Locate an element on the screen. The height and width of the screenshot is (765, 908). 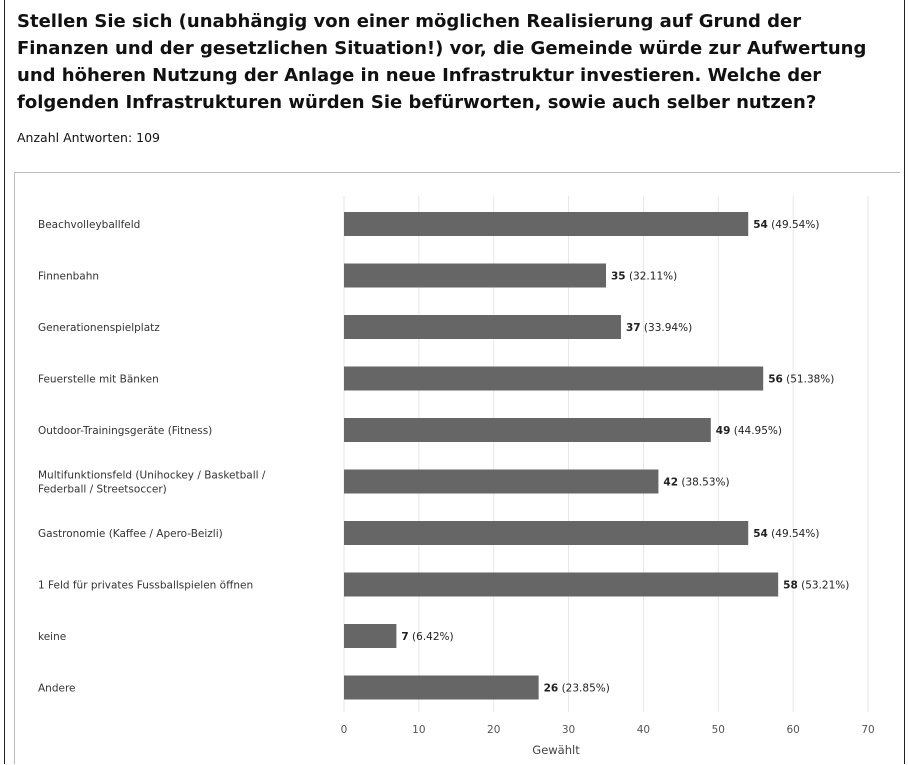
x-axis-label: Gewählt is located at coordinates (556, 750).